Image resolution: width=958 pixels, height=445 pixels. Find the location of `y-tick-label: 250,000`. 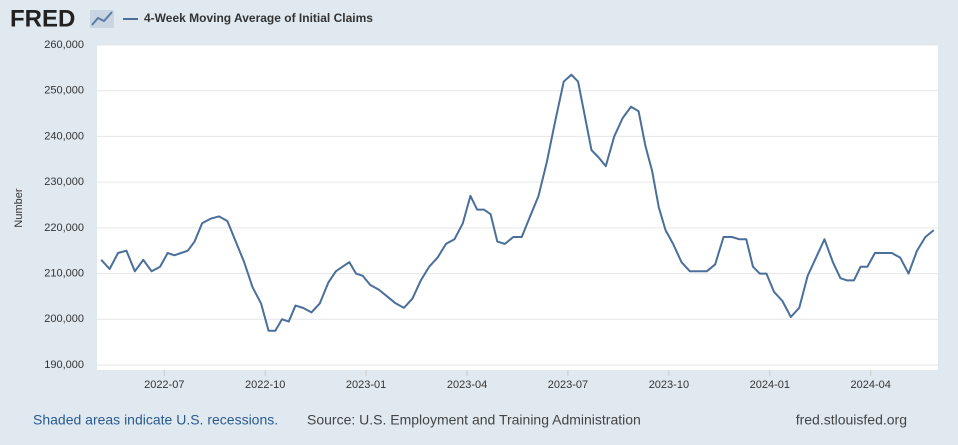

y-tick-label: 250,000 is located at coordinates (64, 91).